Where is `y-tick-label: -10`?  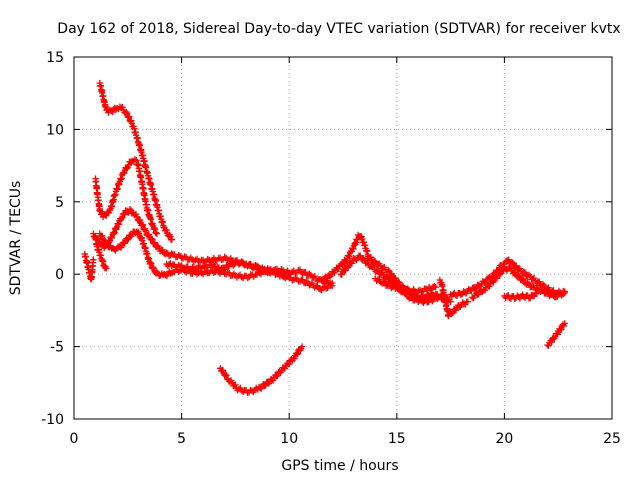
y-tick-label: -10 is located at coordinates (52, 420).